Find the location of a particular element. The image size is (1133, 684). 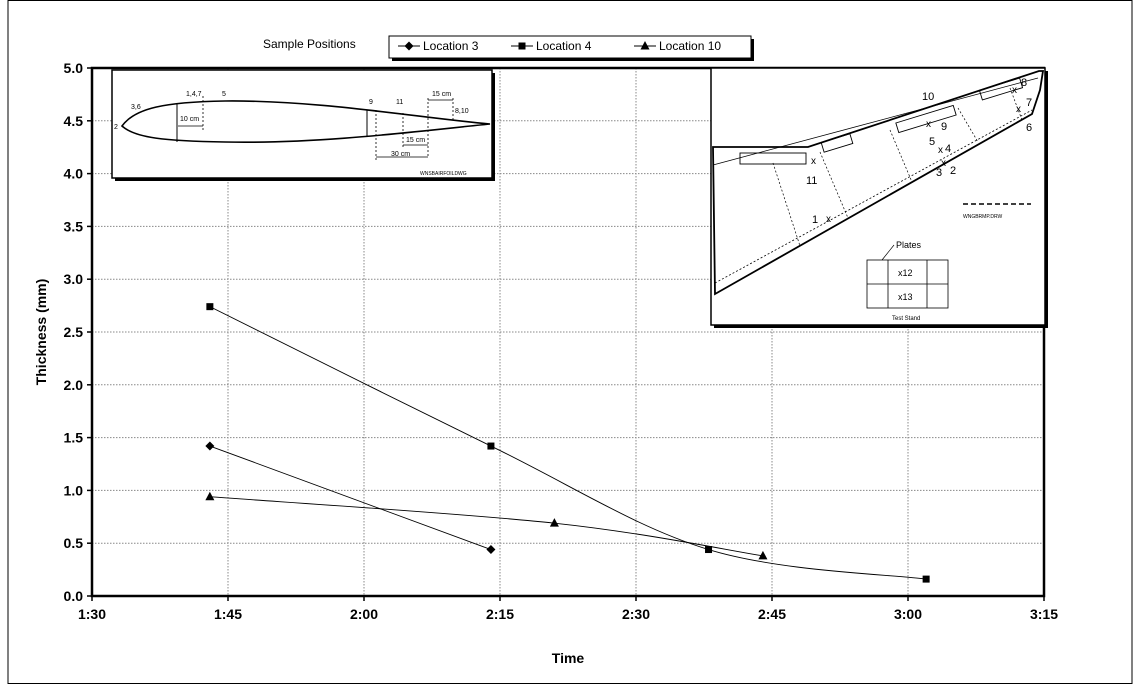

wing-point-9: 9 is located at coordinates (944, 127).